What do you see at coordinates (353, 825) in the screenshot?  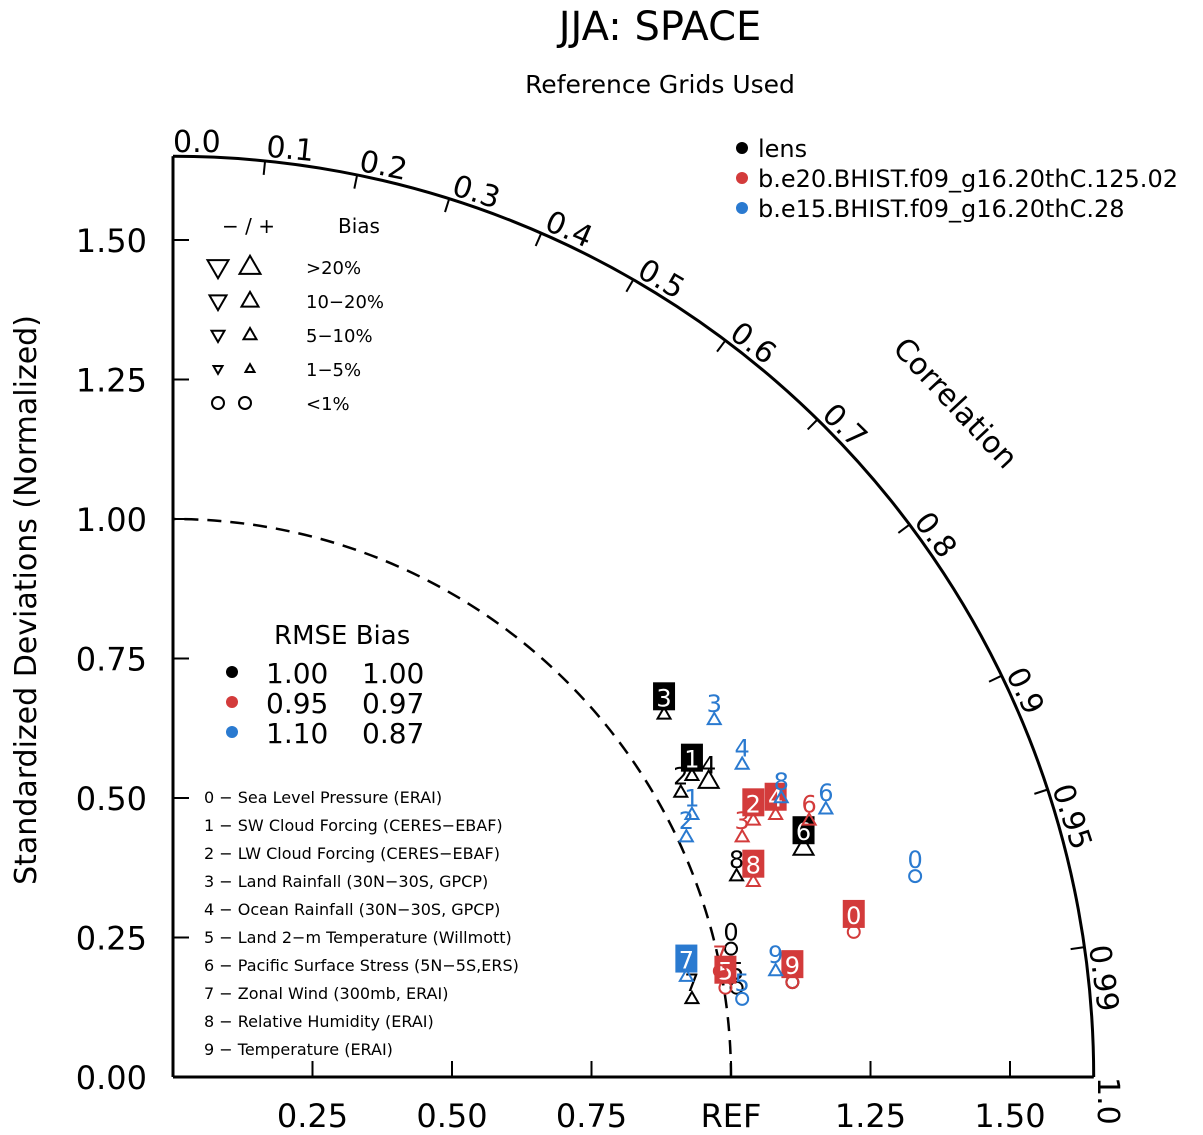 I see `variable-legend-item: 1 − SW Cloud Forcing (CERES−EBAF)` at bounding box center [353, 825].